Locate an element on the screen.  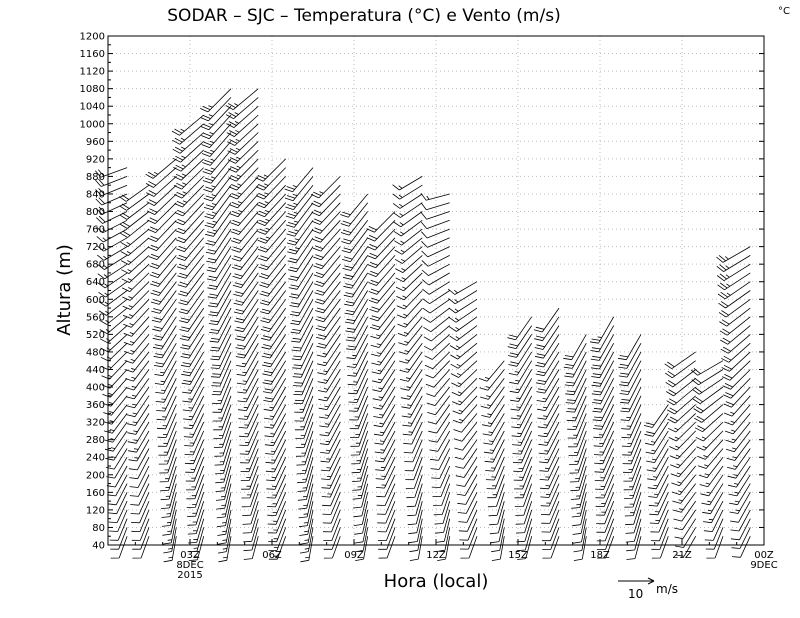
y-tick-label: 920 is located at coordinates (95, 159).